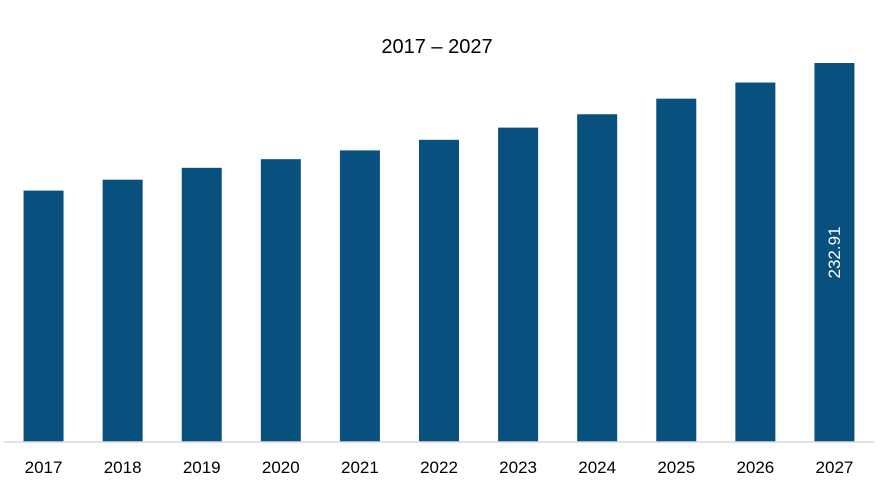 The image size is (884, 489). I want to click on x-tick-label-2027: 2027, so click(835, 467).